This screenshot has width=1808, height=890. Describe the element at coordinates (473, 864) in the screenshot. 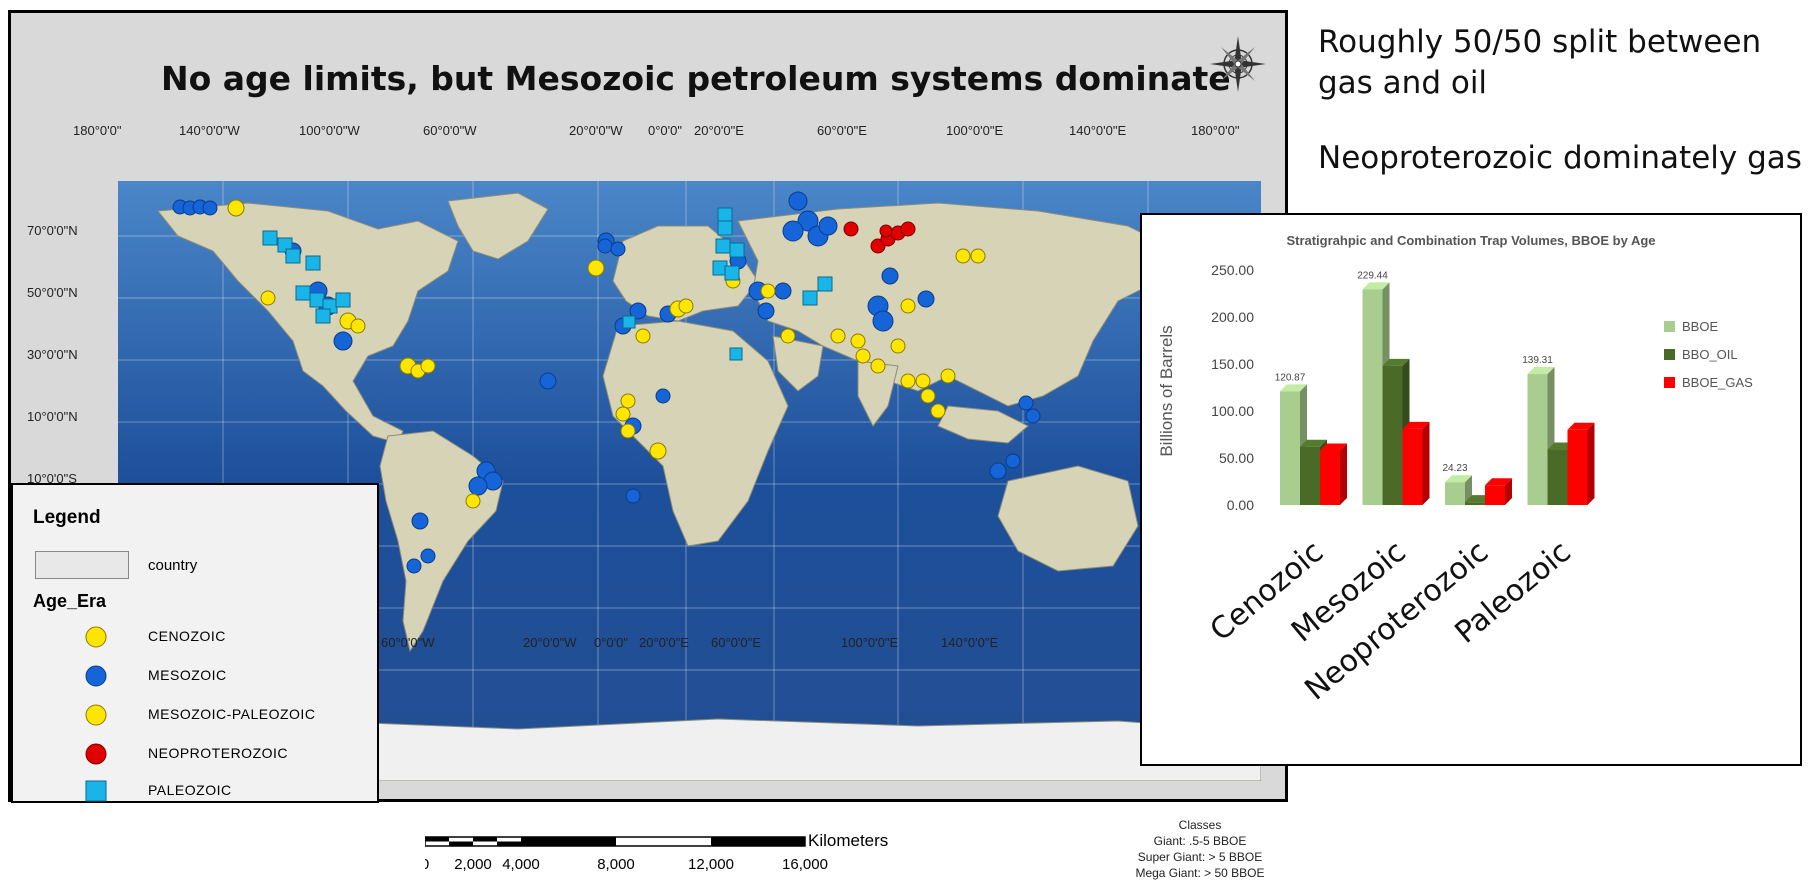

I see `scale-tick: 2,000` at that location.